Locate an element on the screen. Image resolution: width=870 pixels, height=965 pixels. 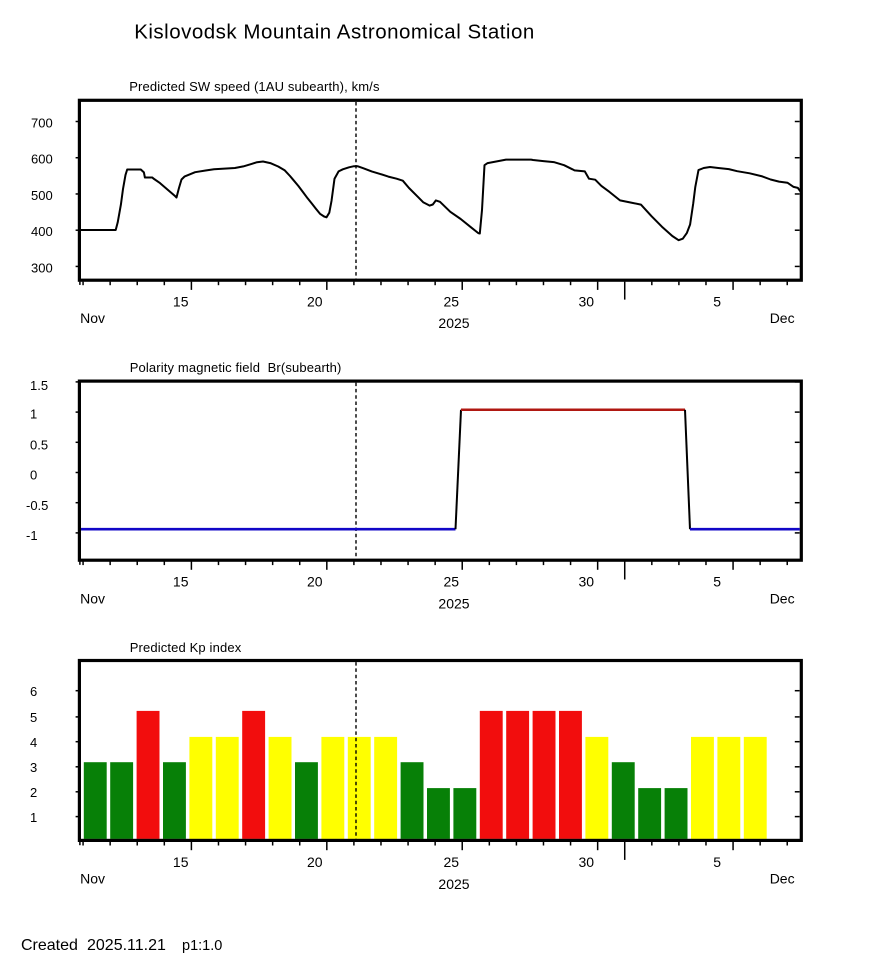
svg-text:Kislovodsk Mountain Astronomic: Kislovodsk Mountain Astronomical Station is located at coordinates (334, 32).